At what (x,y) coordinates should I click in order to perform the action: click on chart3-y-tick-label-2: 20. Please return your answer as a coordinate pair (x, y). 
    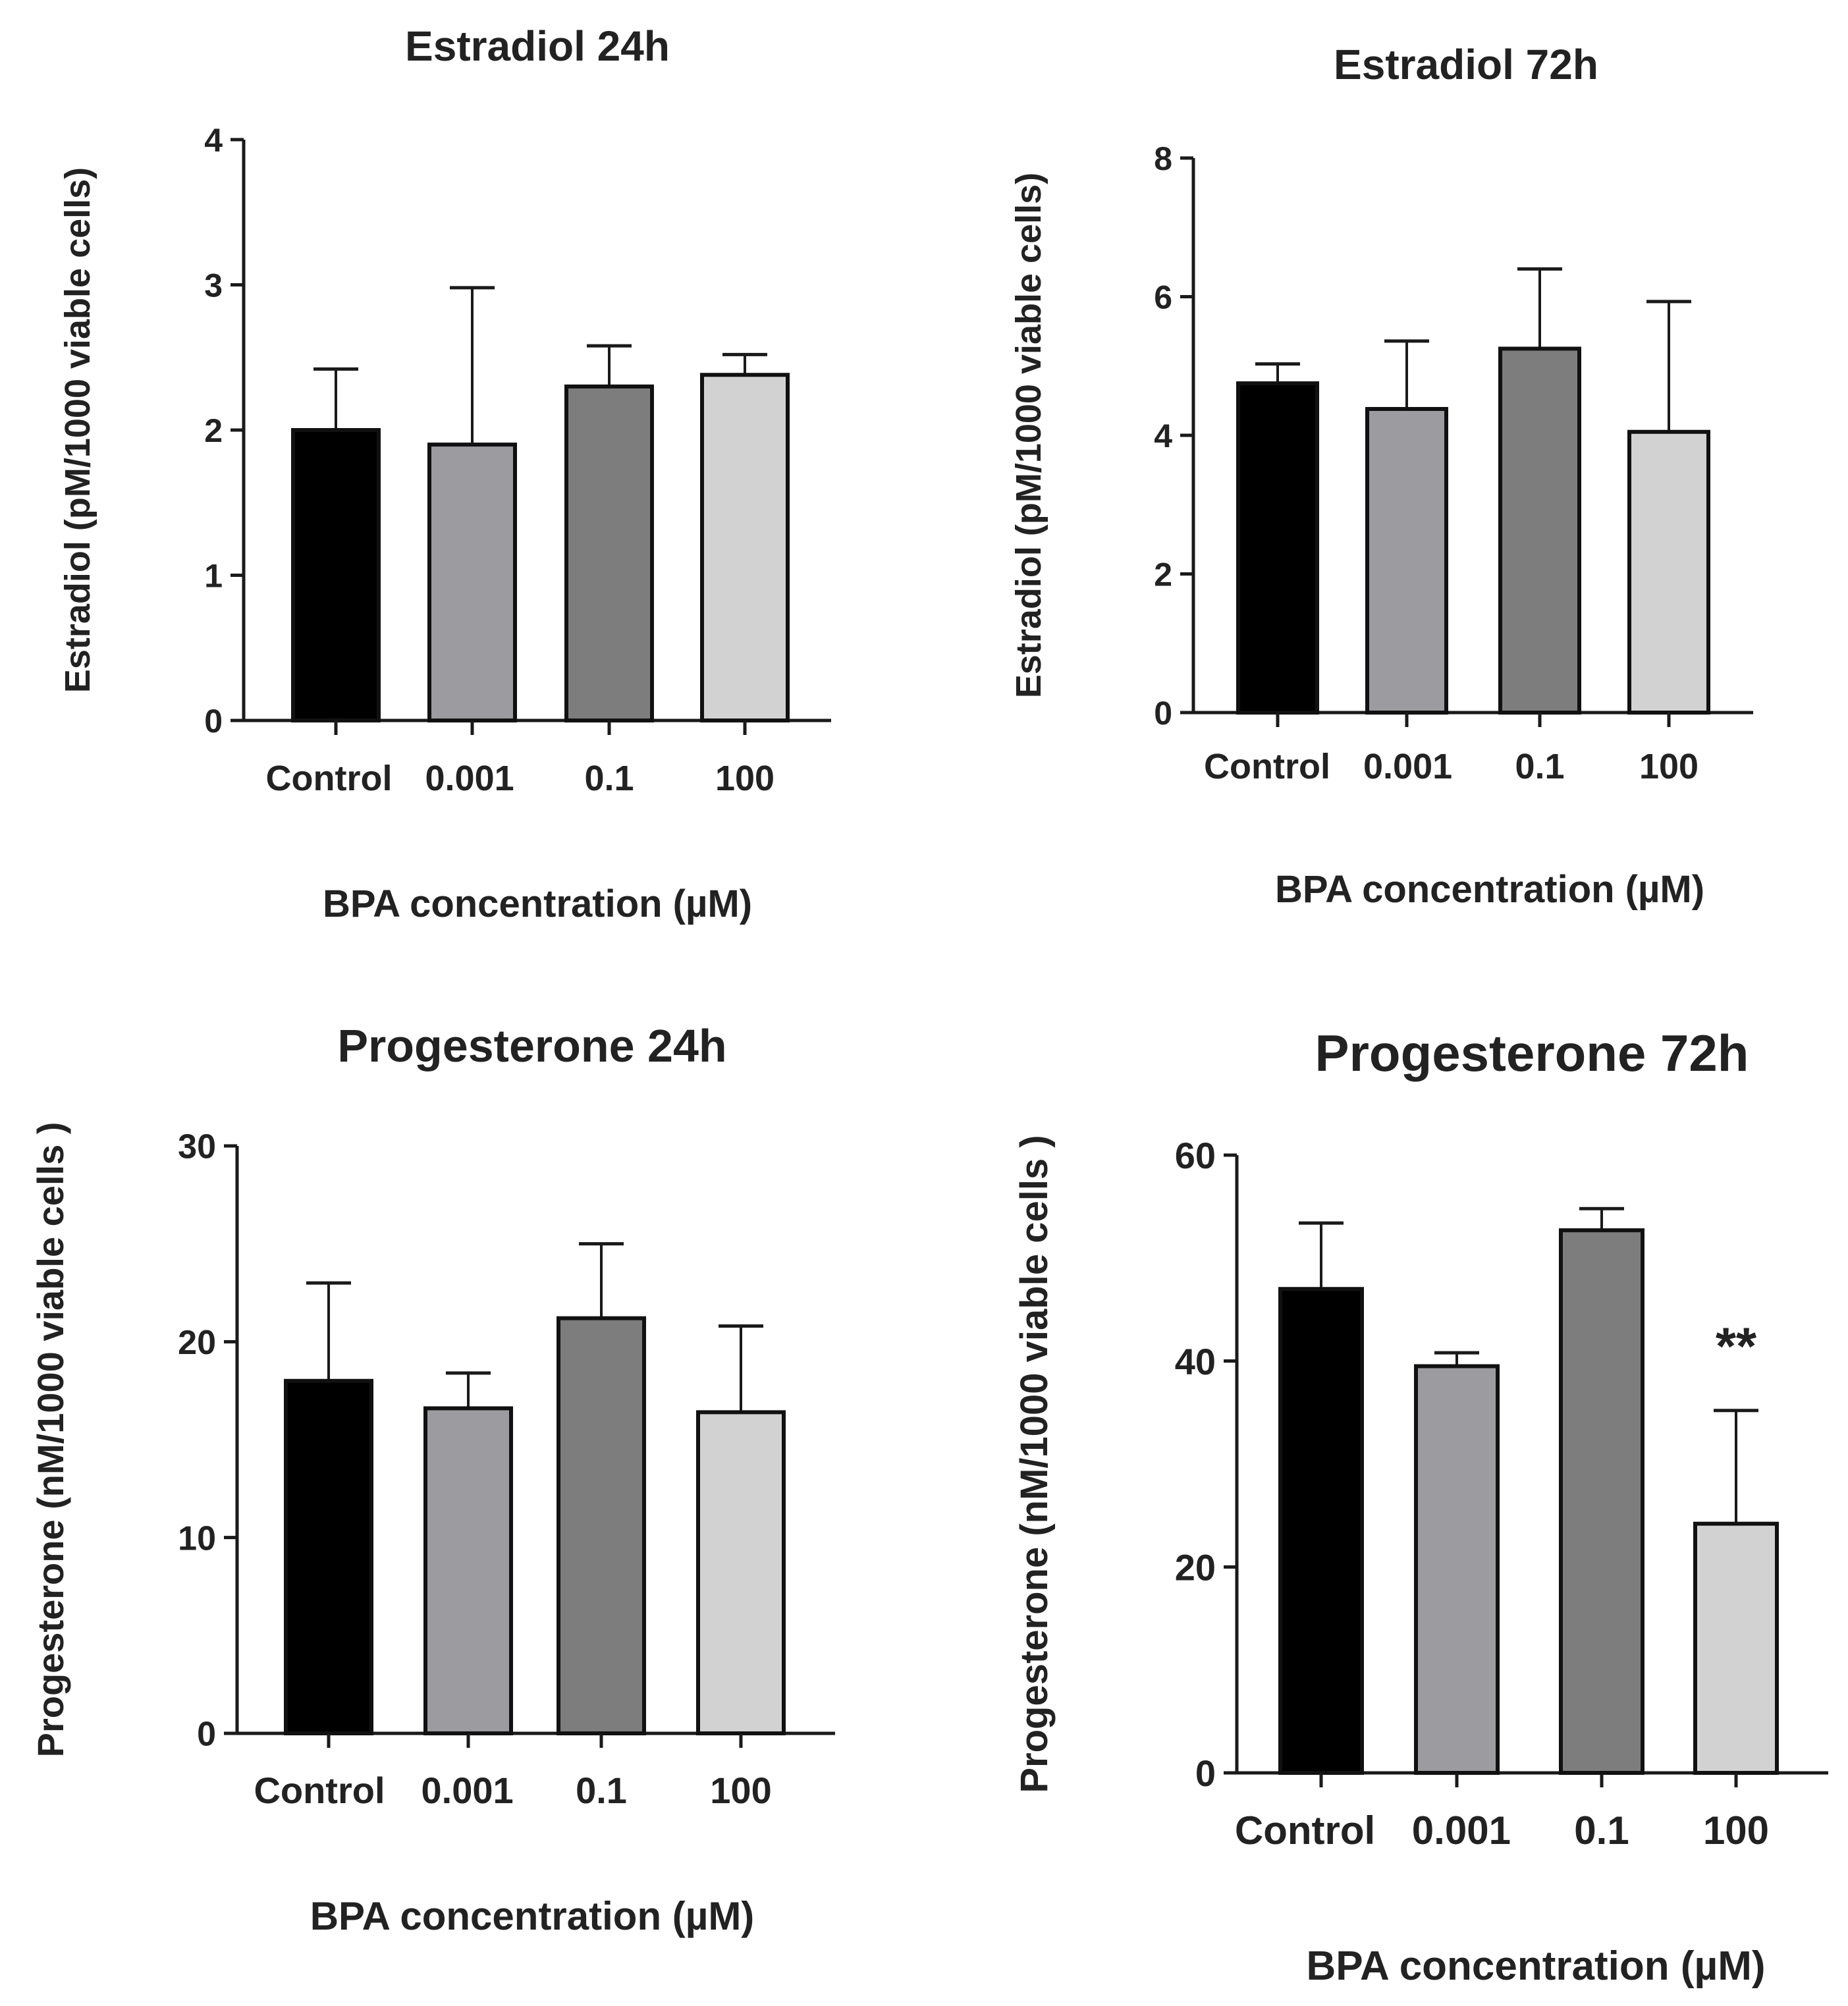
    Looking at the image, I should click on (197, 1343).